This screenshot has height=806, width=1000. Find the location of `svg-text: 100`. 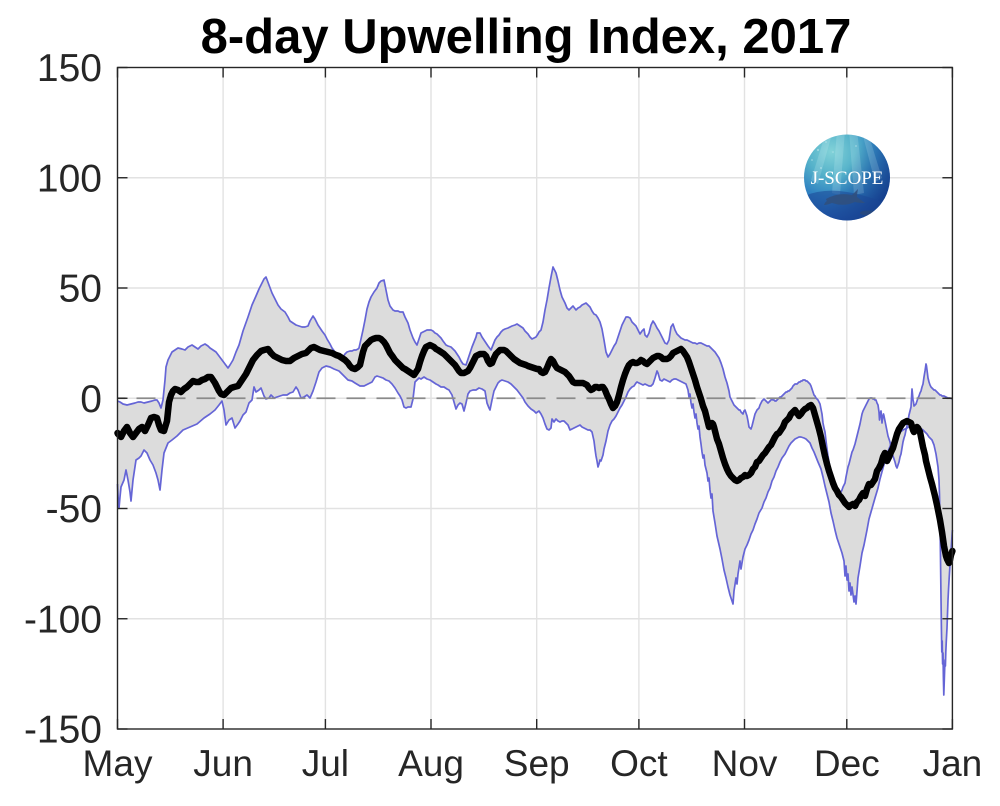

svg-text: 100 is located at coordinates (69, 178).